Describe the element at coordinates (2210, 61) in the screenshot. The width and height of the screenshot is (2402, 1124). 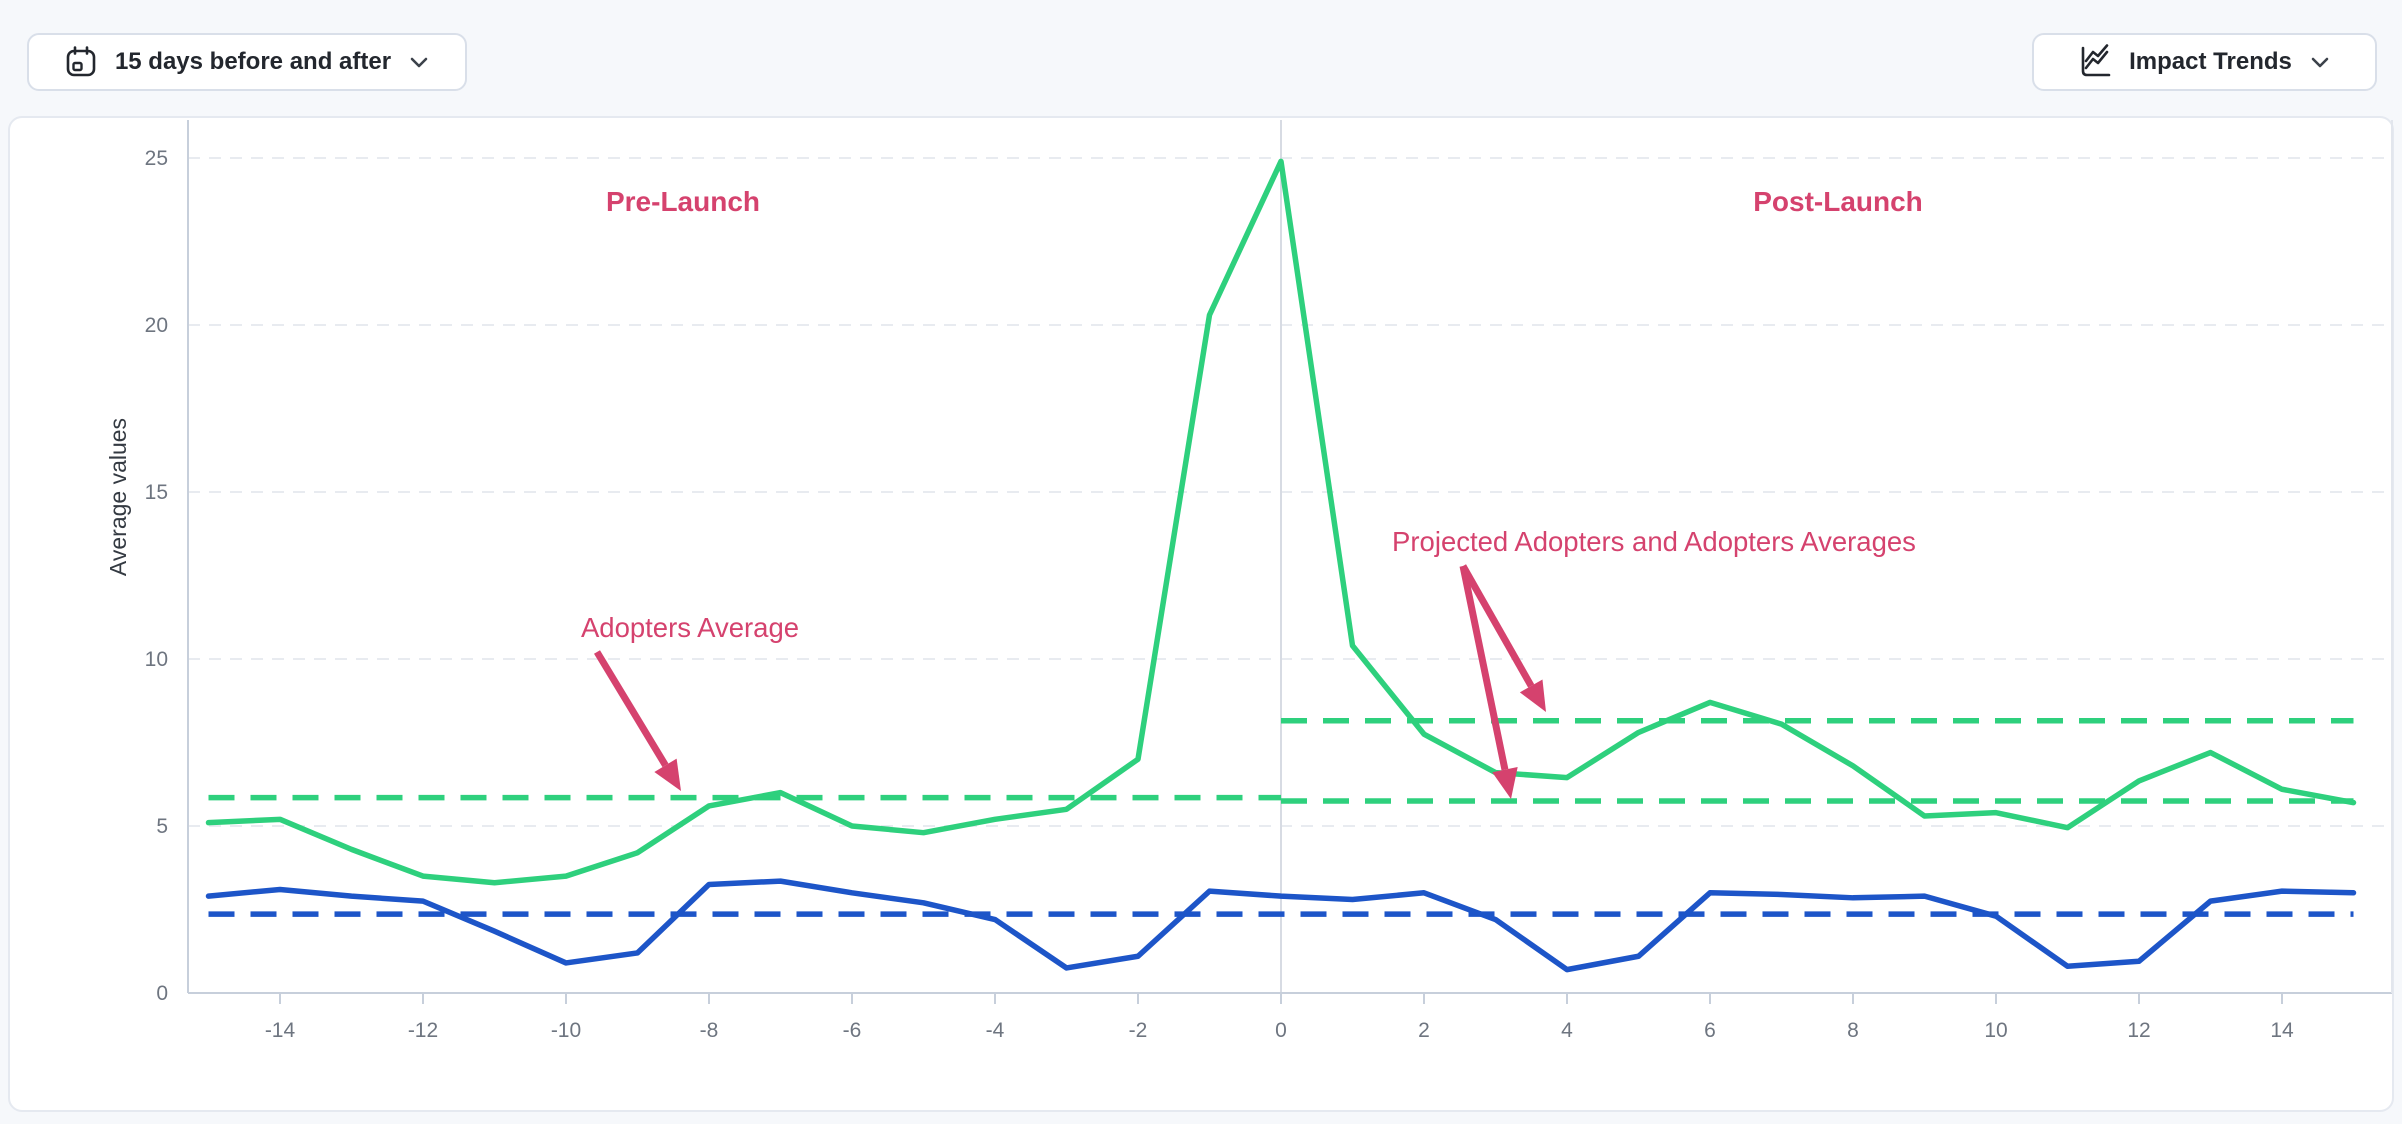
I see `impact-trends-label: Impact Trends` at that location.